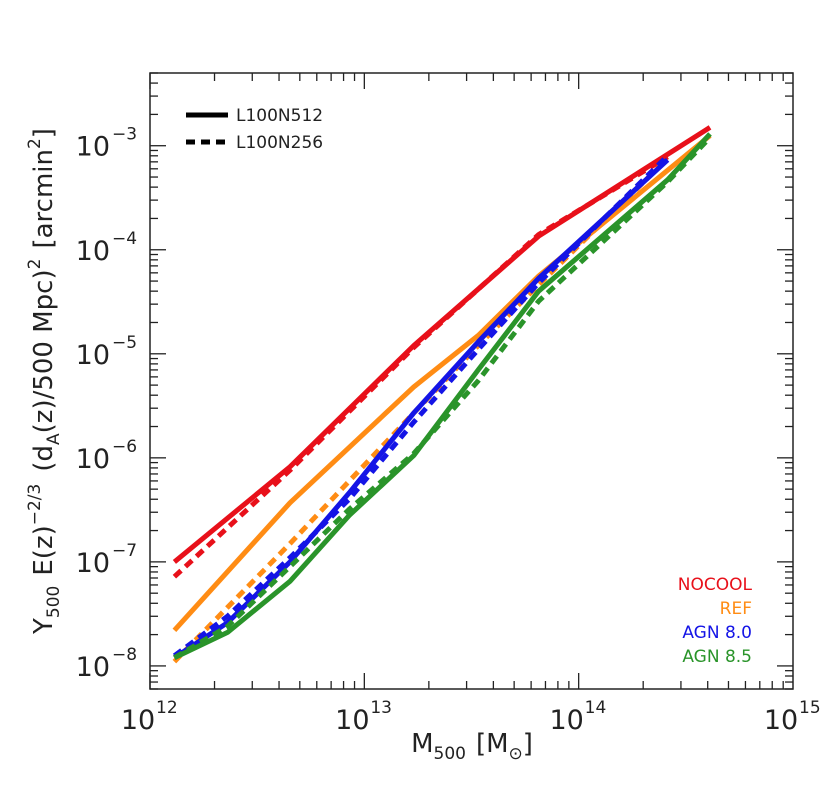 This screenshot has width=830, height=812. What do you see at coordinates (124, 343) in the screenshot?
I see `y-tick-label-exponent: −5` at bounding box center [124, 343].